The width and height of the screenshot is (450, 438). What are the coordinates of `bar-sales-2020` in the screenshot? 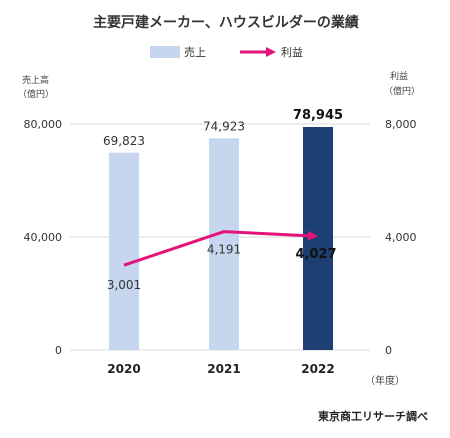 It's located at (124, 251).